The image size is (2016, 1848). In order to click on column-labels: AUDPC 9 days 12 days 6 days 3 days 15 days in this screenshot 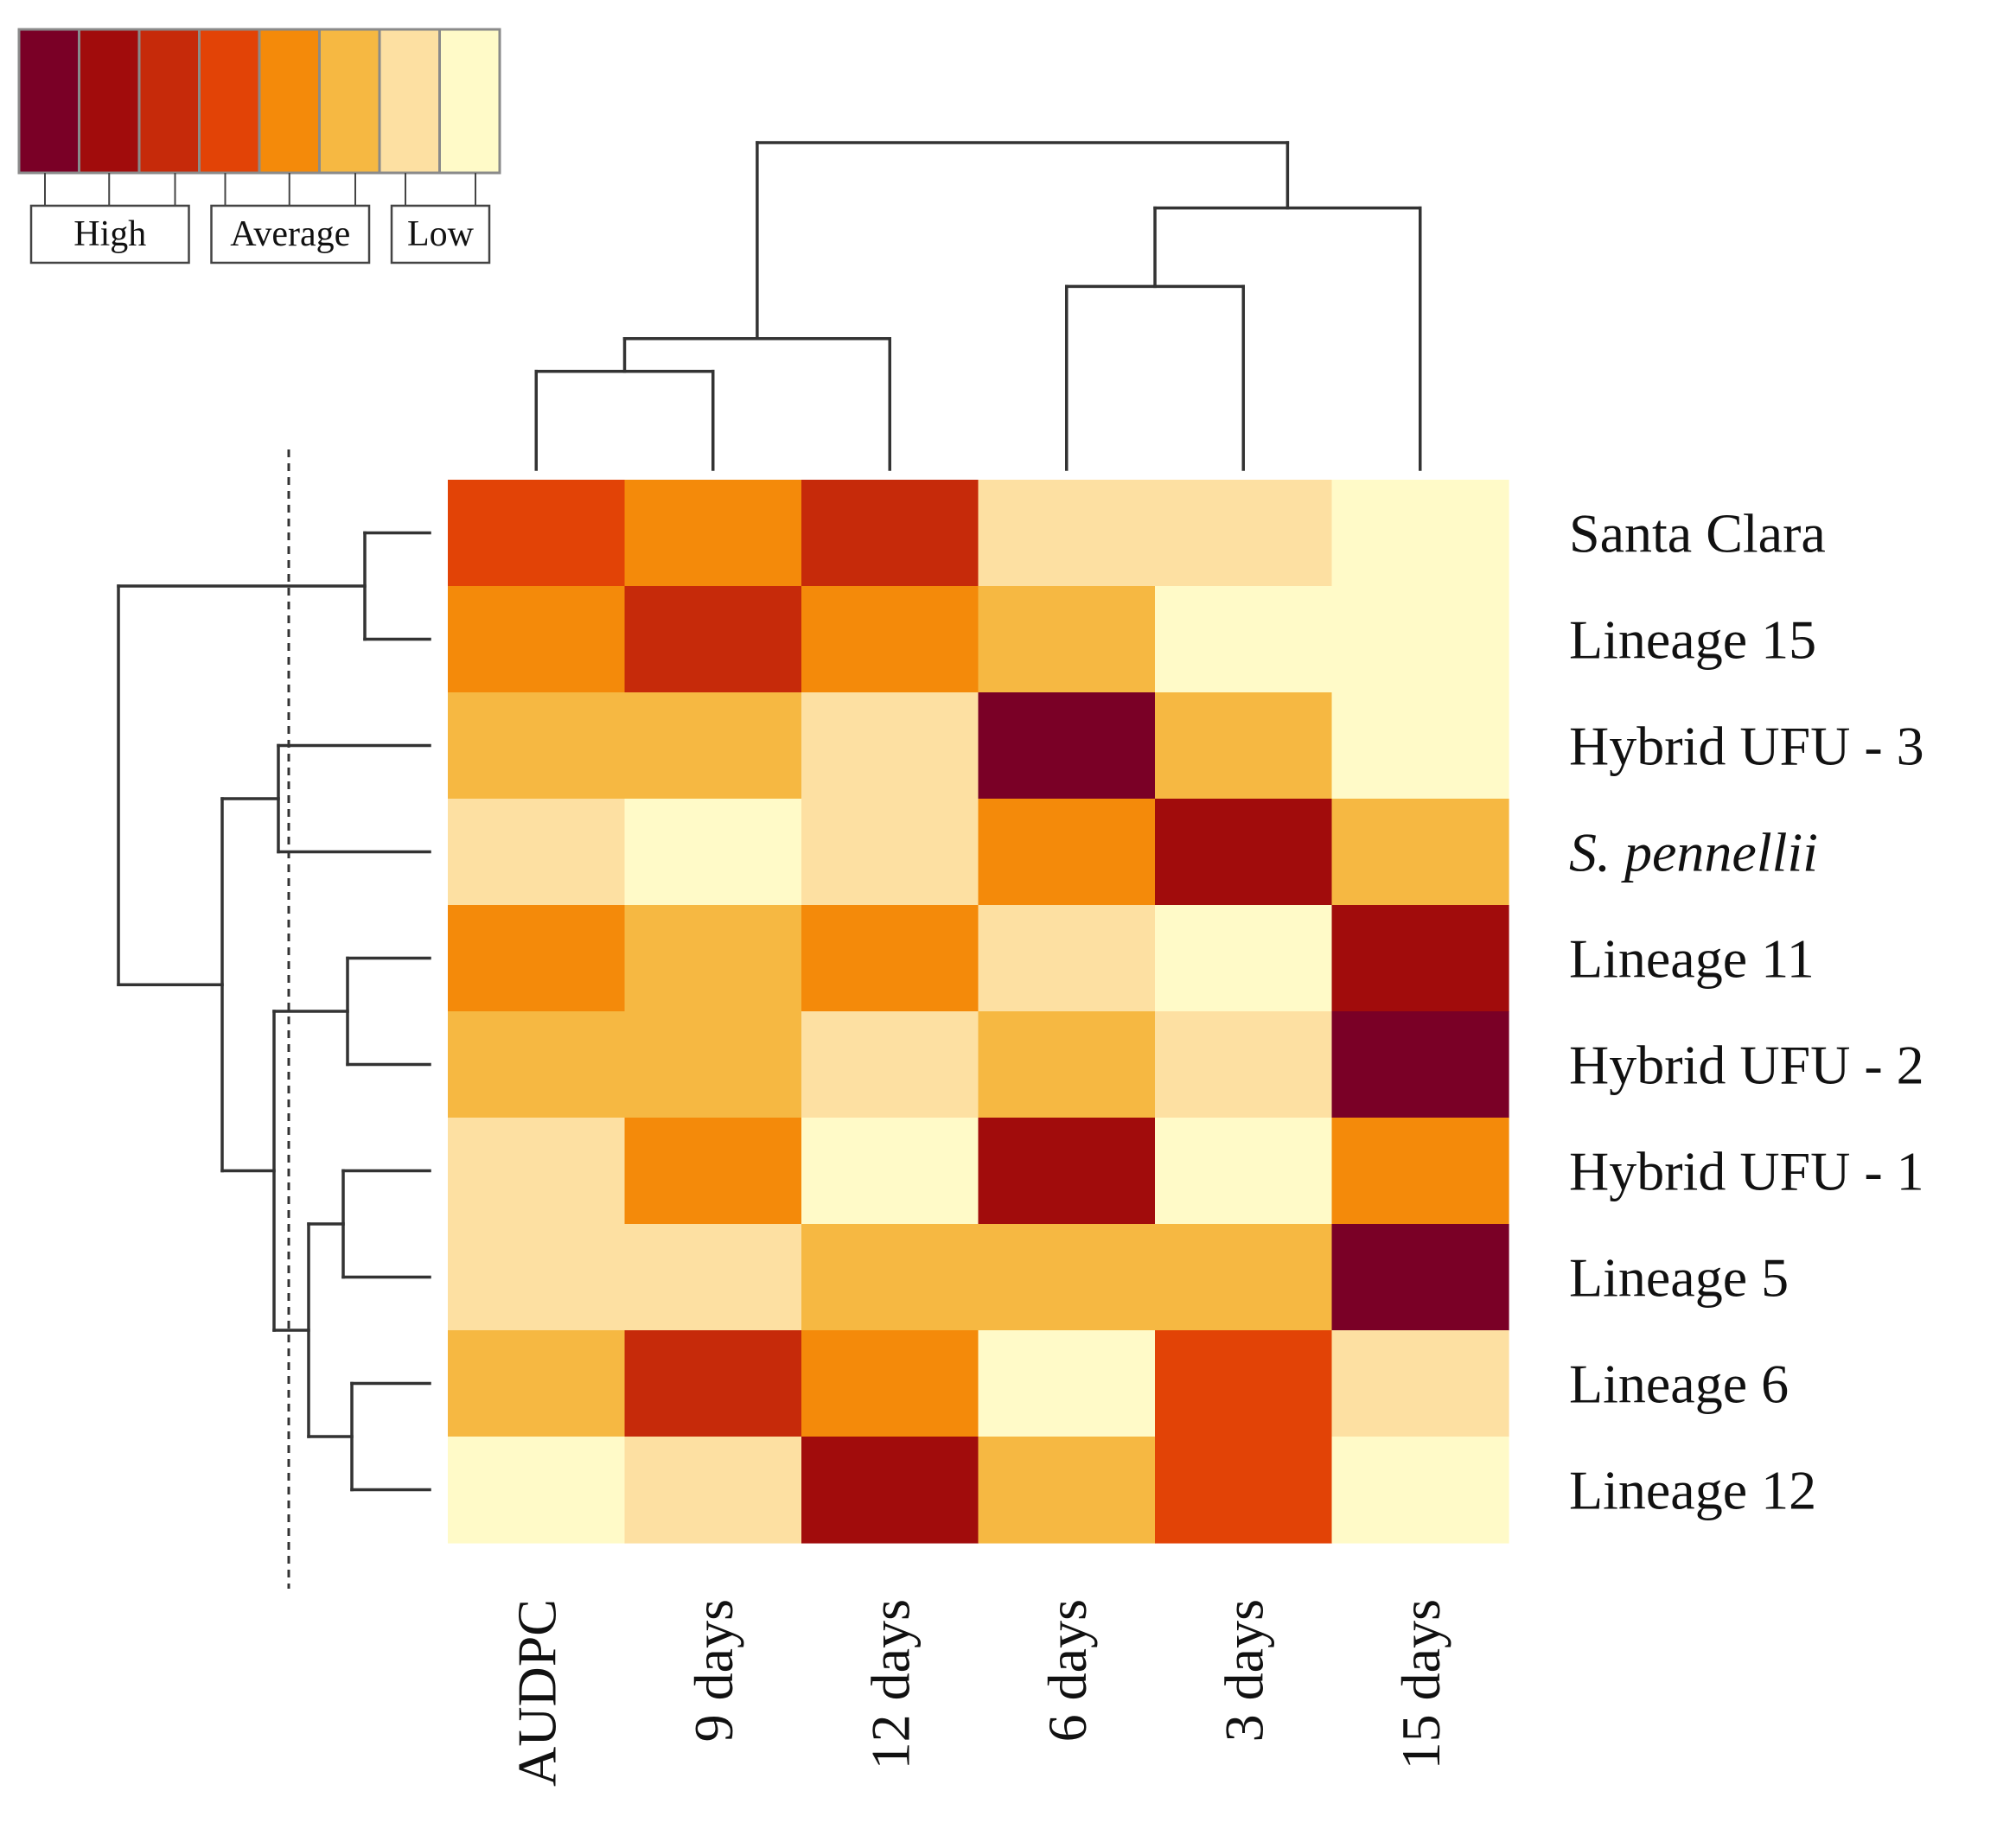, I will do `click(979, 1693)`.